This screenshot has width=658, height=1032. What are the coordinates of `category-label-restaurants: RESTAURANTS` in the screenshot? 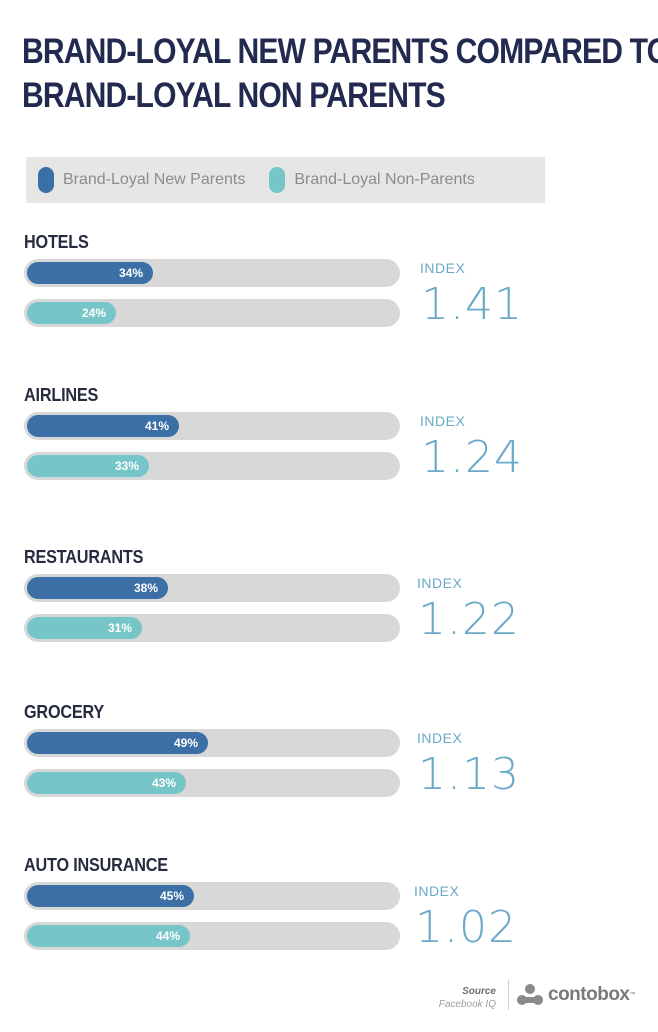 It's located at (84, 557).